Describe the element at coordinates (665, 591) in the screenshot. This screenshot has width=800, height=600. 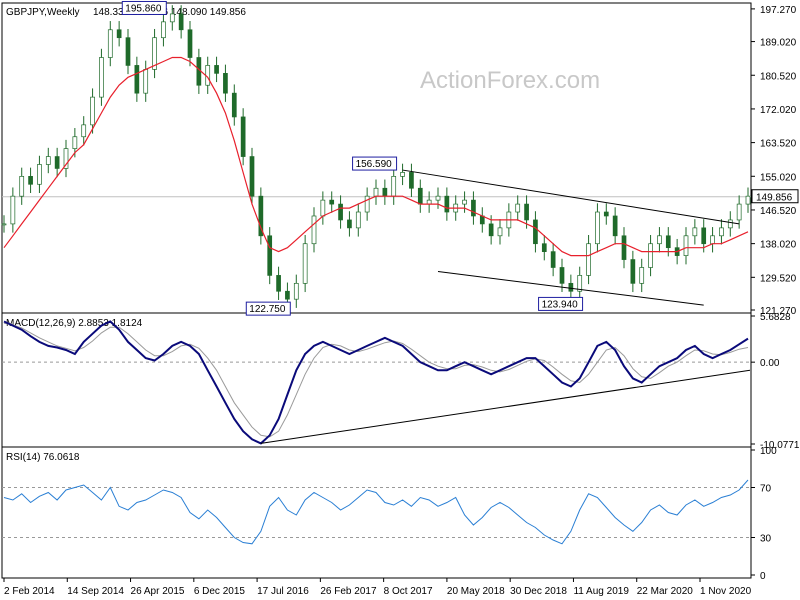
I see `x-tick-label: 22 Mar 2020` at that location.